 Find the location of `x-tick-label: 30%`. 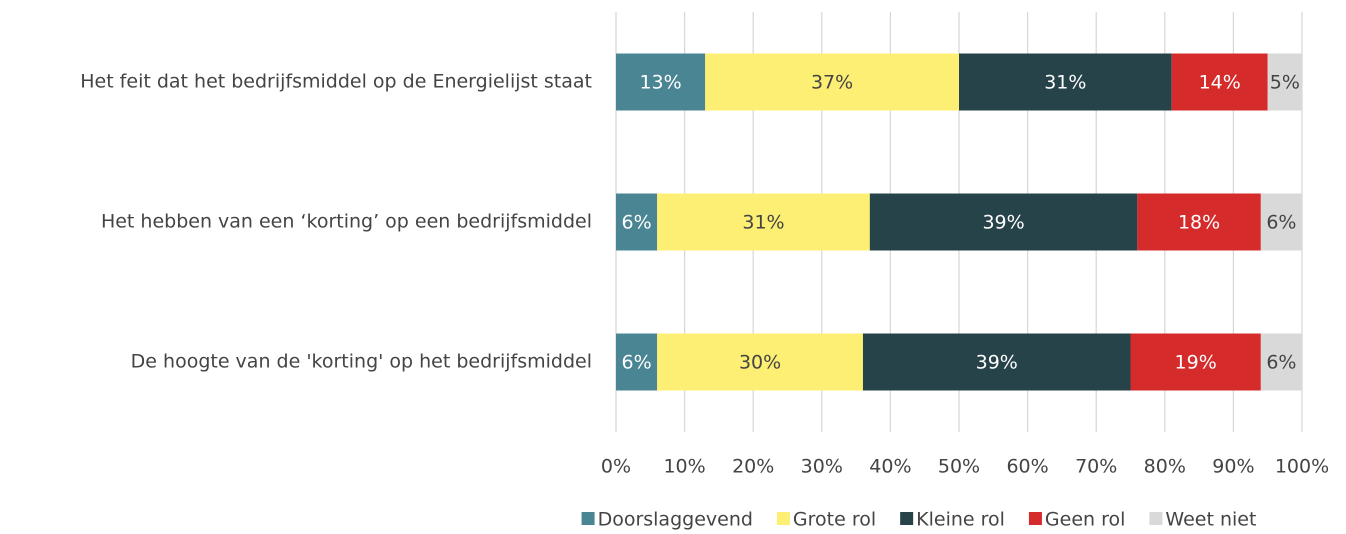

x-tick-label: 30% is located at coordinates (822, 467).